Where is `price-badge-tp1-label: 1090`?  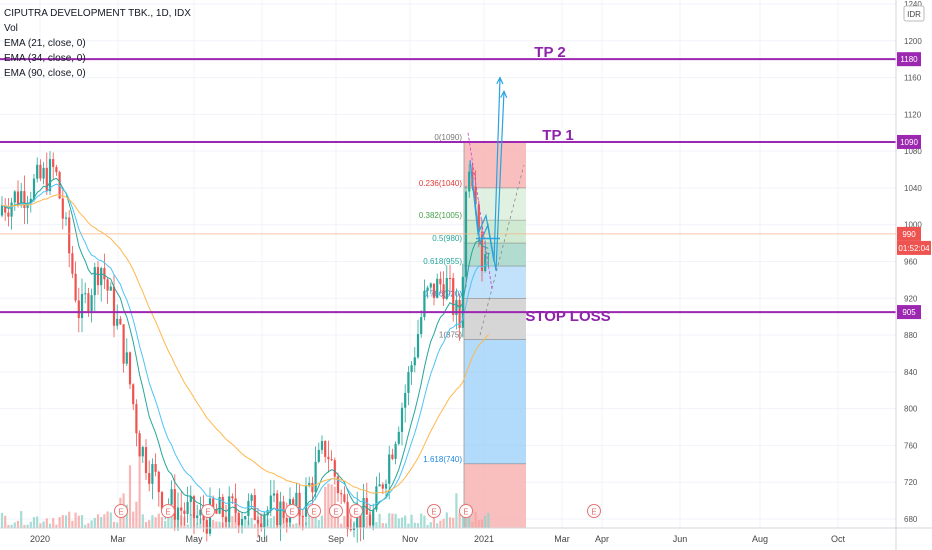
price-badge-tp1-label: 1090 is located at coordinates (909, 142).